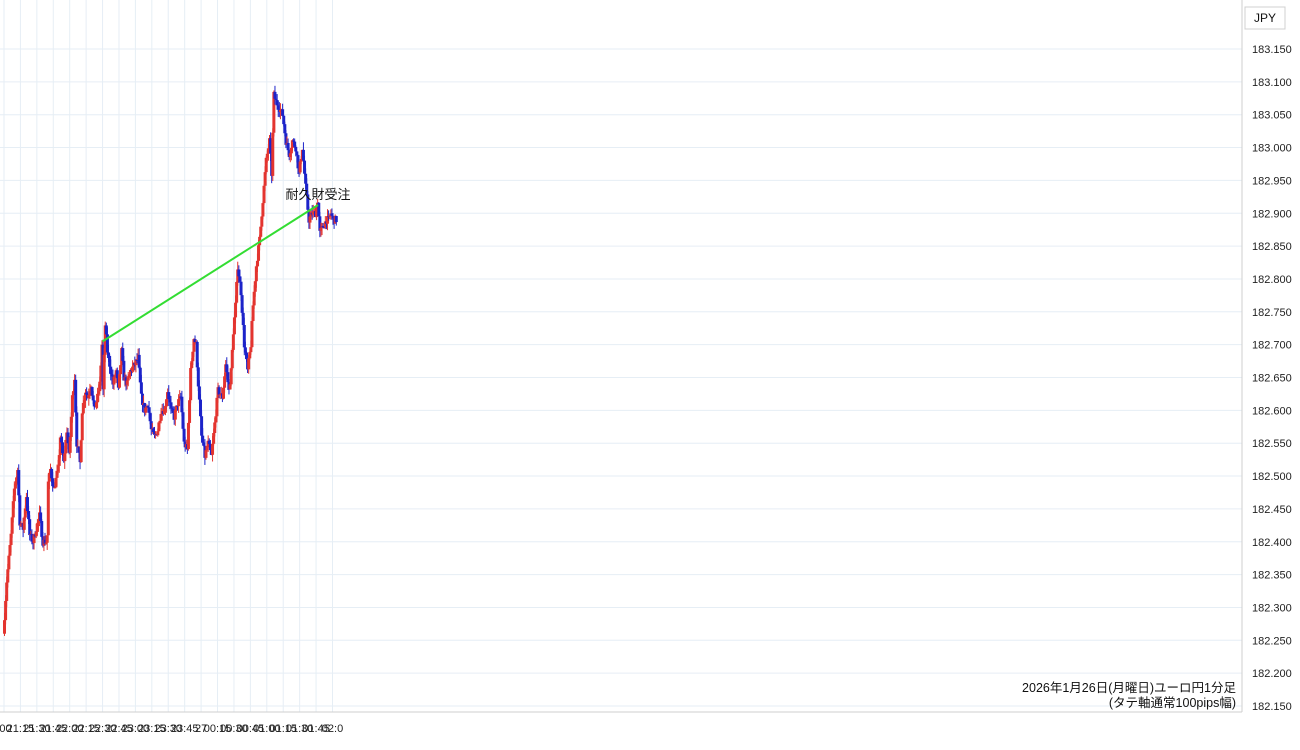  I want to click on caption: 2026年1月26日(月曜日)ユーロ円1分足 (タテ軸通常100pips幅), so click(1129, 695).